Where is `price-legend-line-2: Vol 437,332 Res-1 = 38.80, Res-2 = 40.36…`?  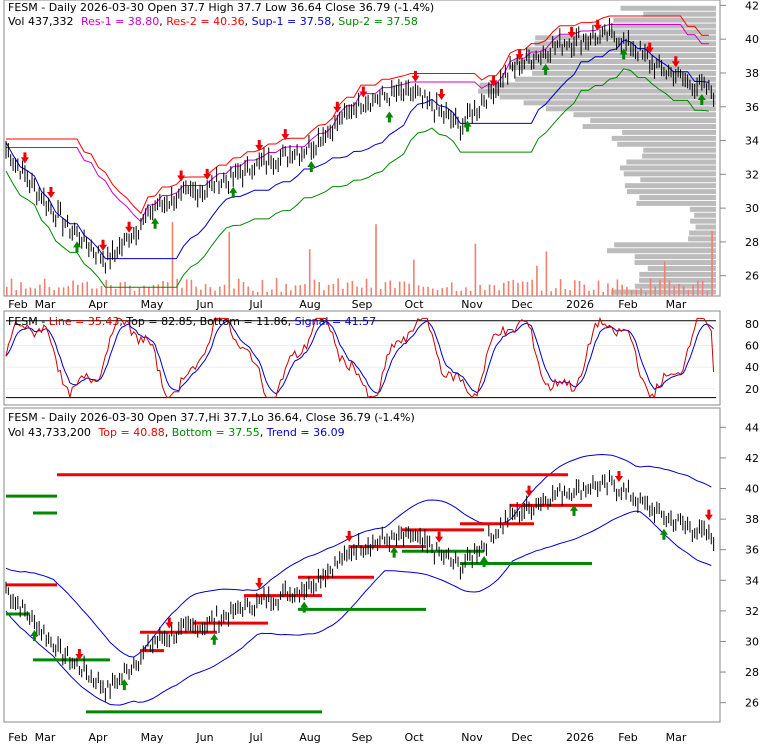 price-legend-line-2: Vol 437,332 Res-1 = 38.80, Res-2 = 40.36… is located at coordinates (213, 21).